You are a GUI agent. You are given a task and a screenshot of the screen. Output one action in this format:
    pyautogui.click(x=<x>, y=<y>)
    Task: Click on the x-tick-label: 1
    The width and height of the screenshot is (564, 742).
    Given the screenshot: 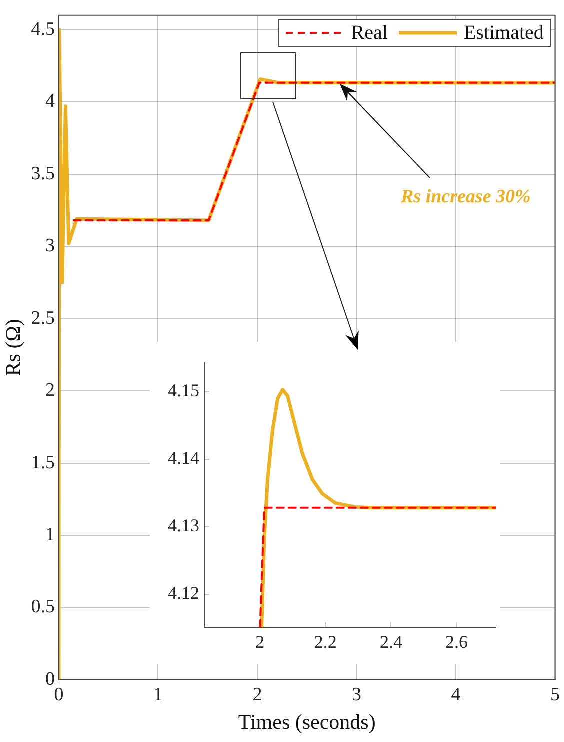 What is the action you would take?
    pyautogui.click(x=158, y=695)
    